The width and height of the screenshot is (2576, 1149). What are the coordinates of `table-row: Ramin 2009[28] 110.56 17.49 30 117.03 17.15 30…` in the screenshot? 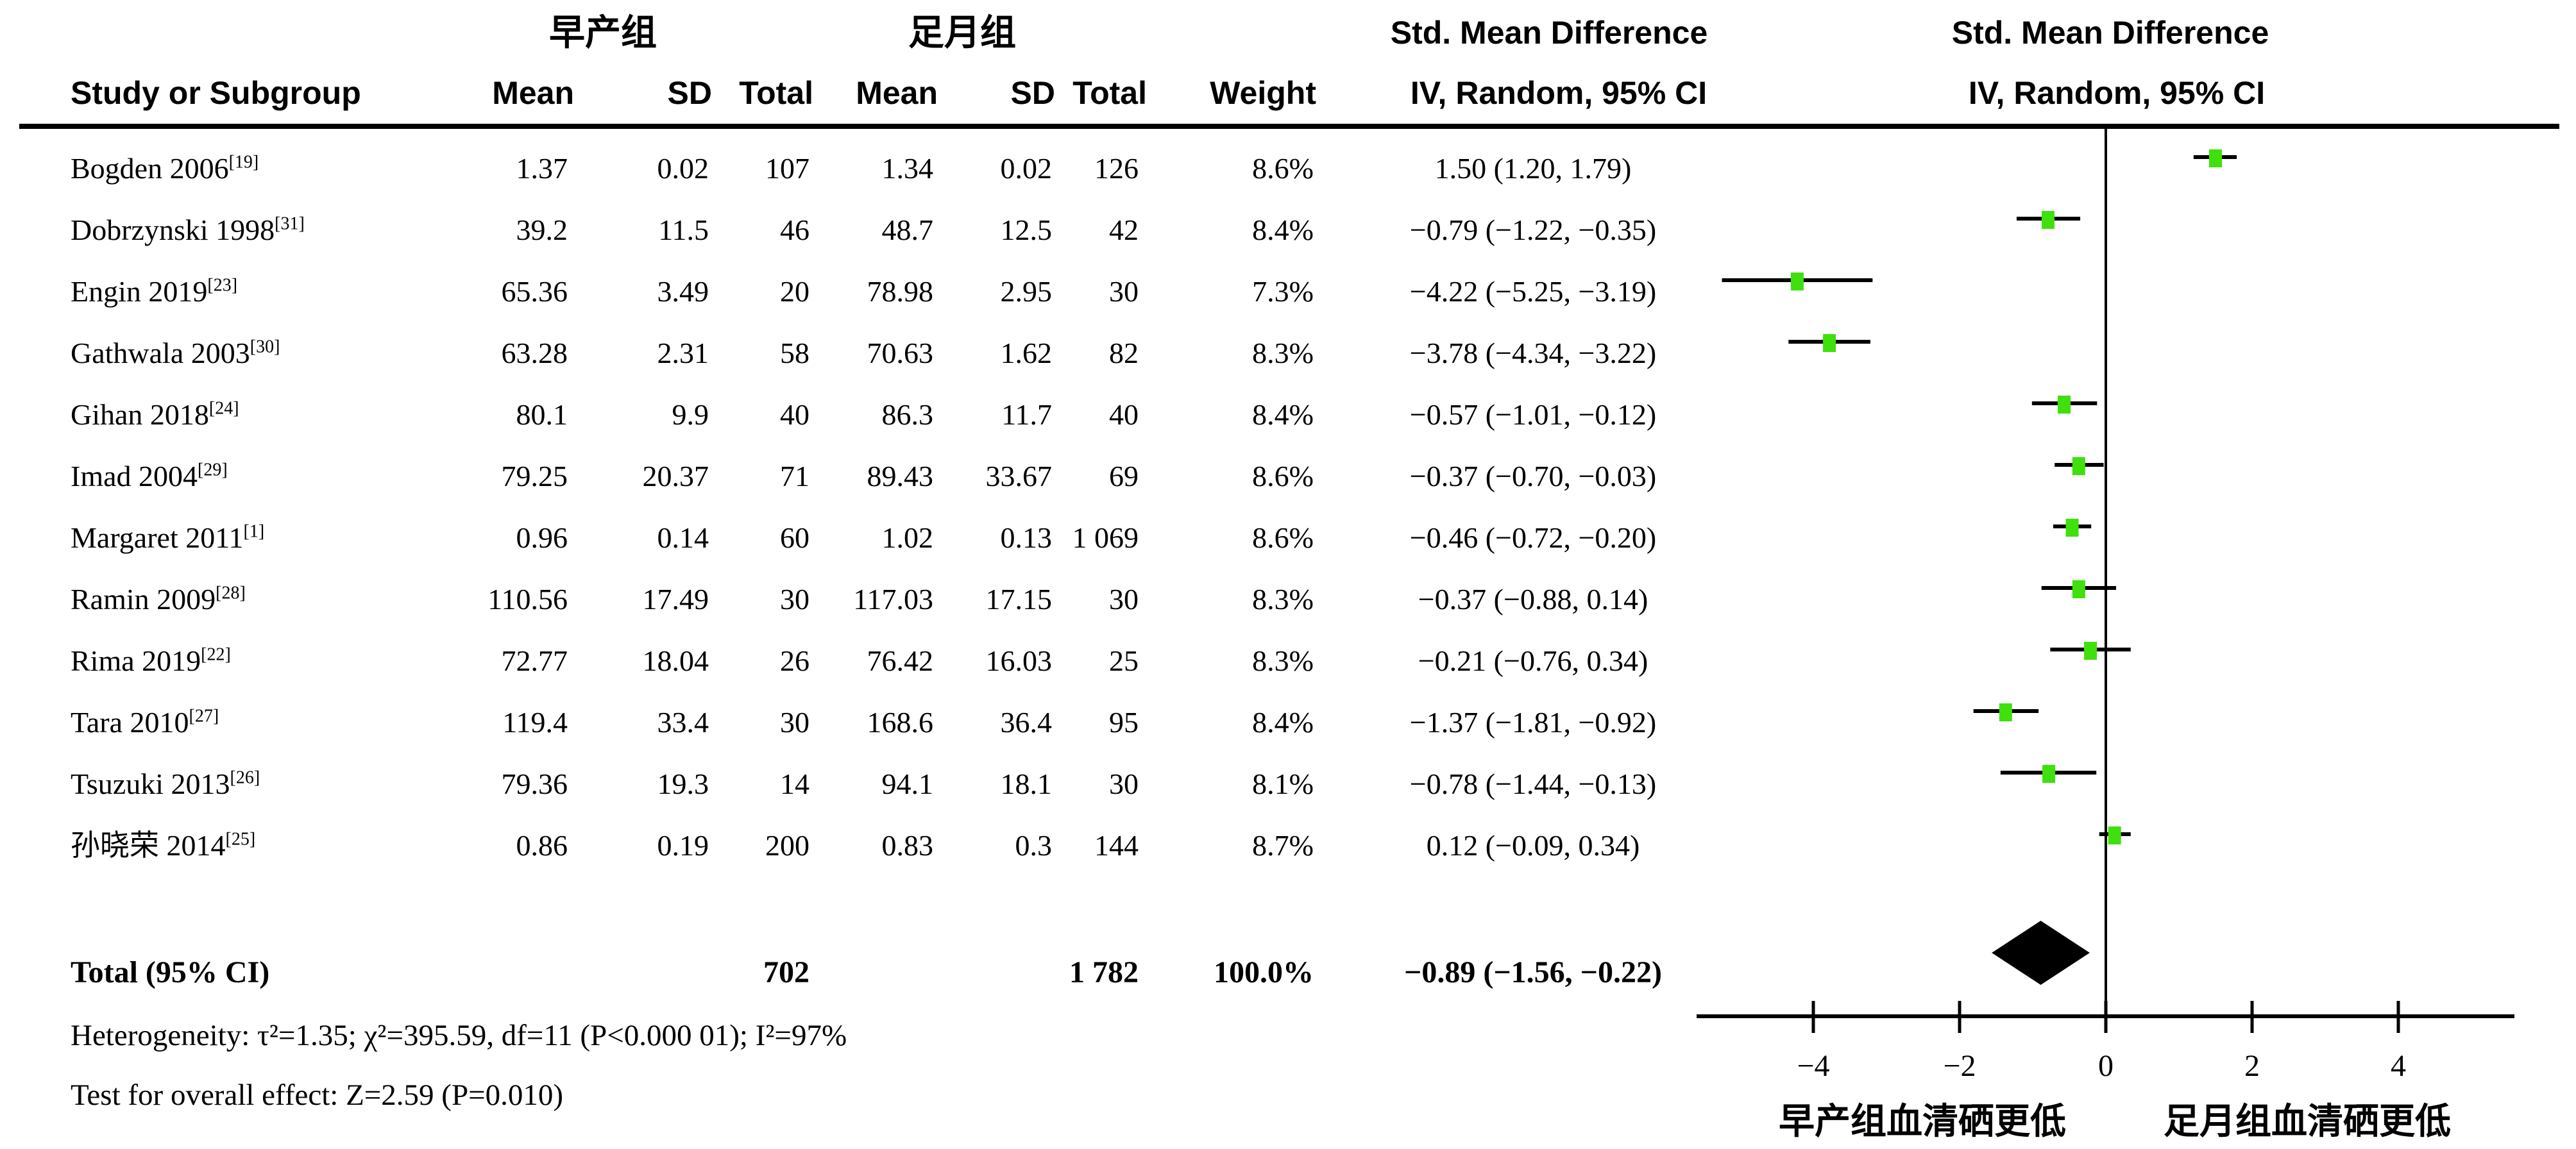 It's located at (1288, 599).